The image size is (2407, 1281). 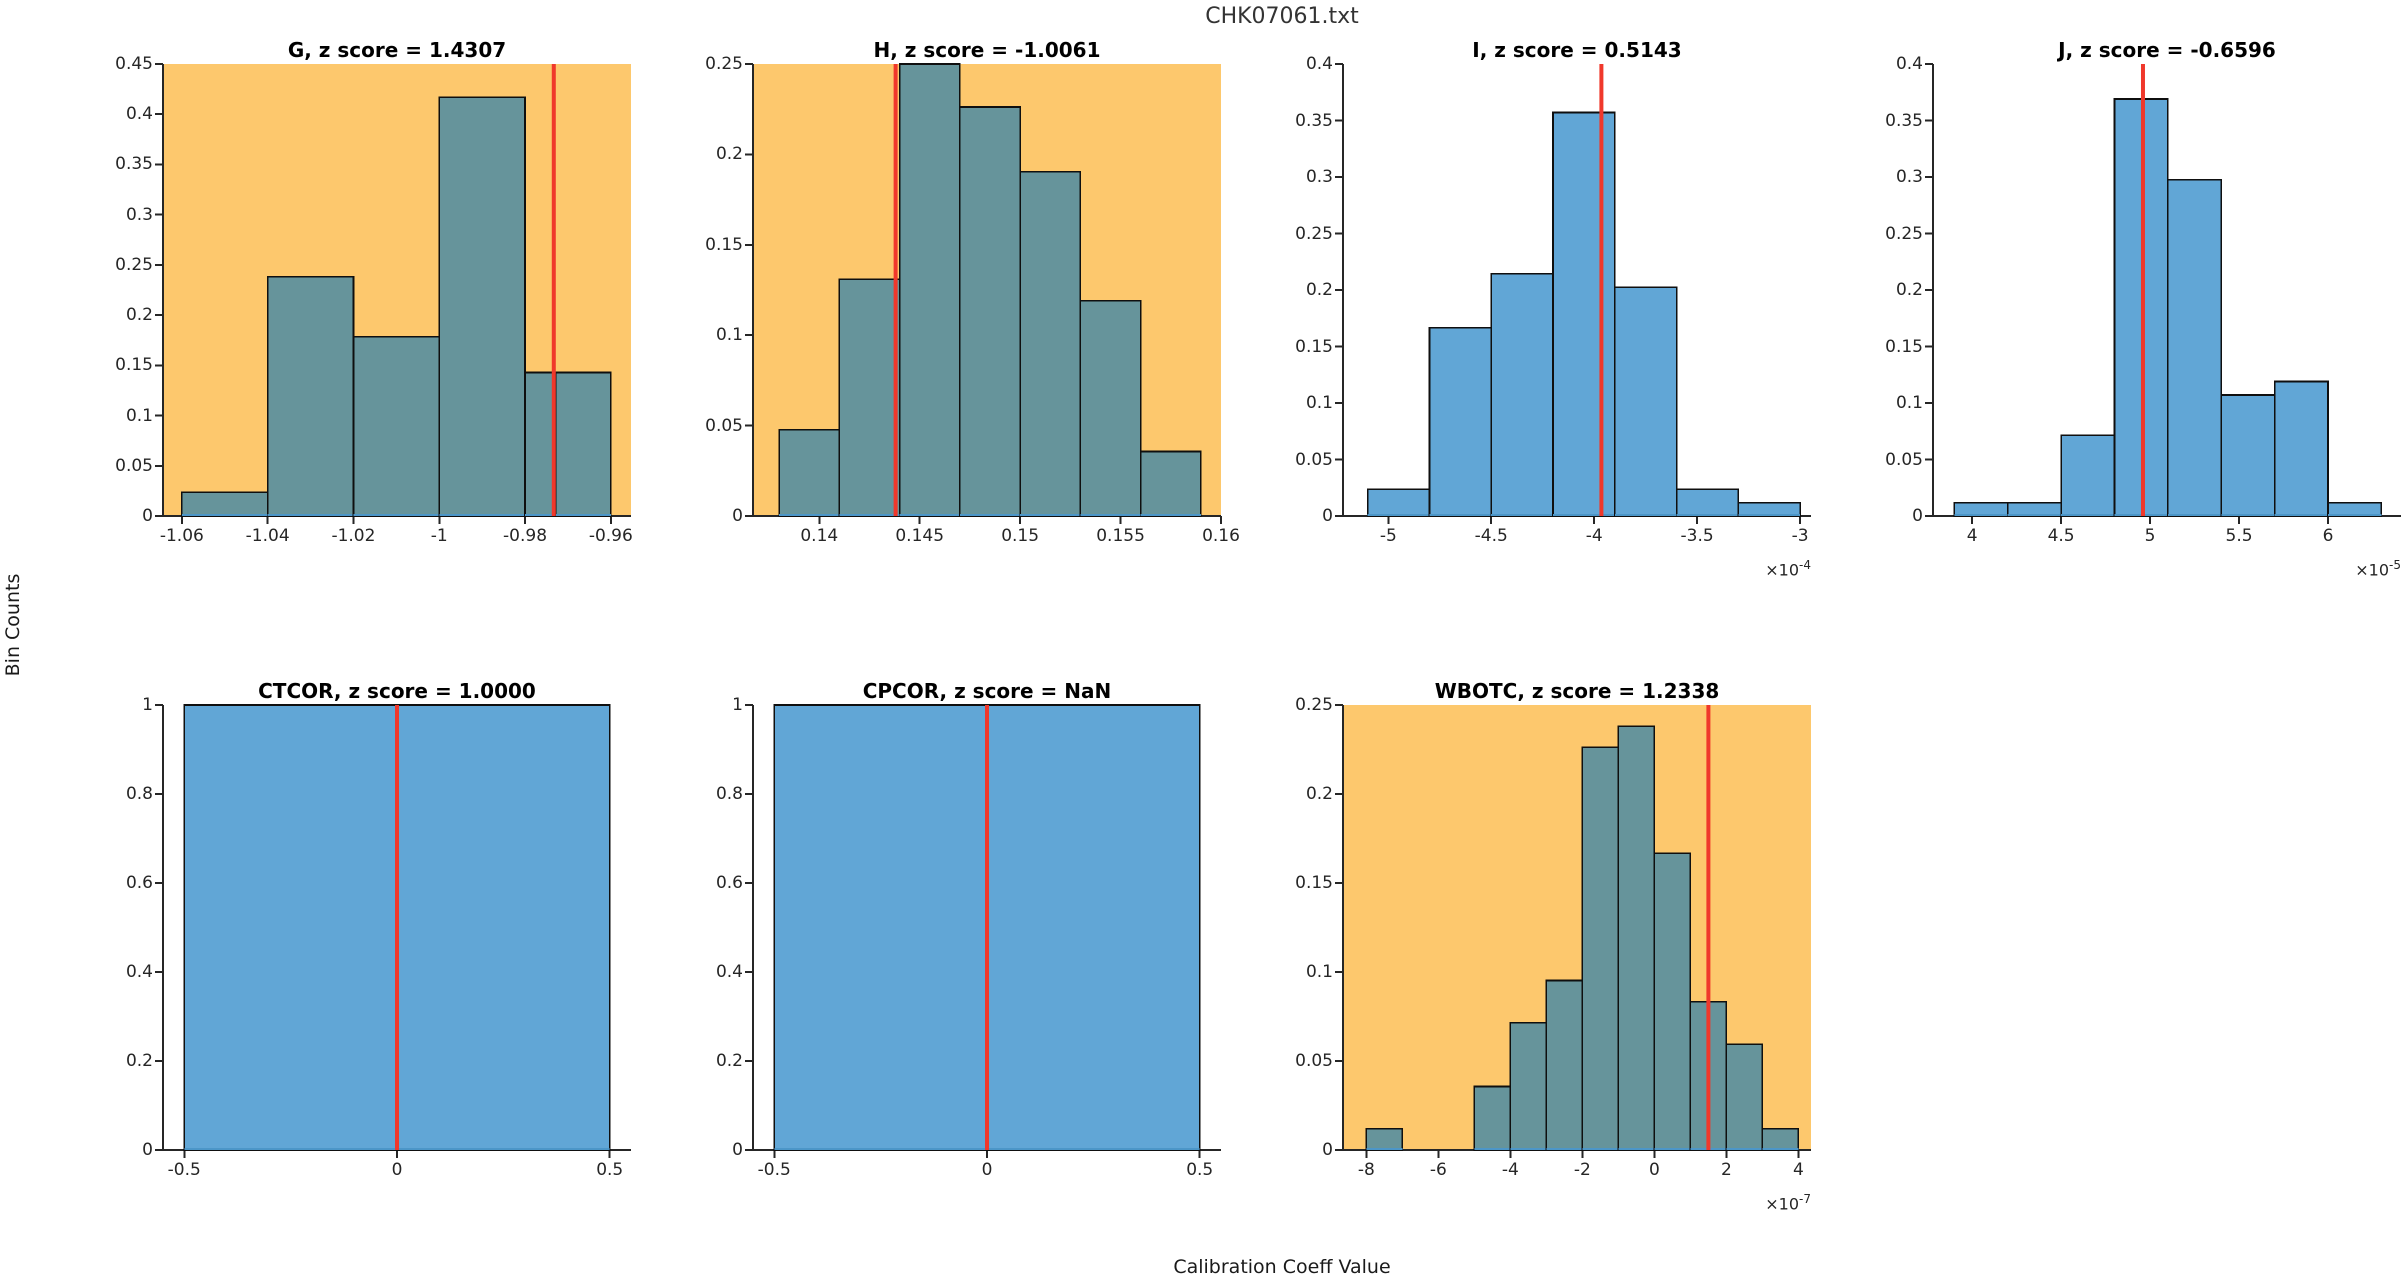 I want to click on subplot-I, so click(x=1573, y=293).